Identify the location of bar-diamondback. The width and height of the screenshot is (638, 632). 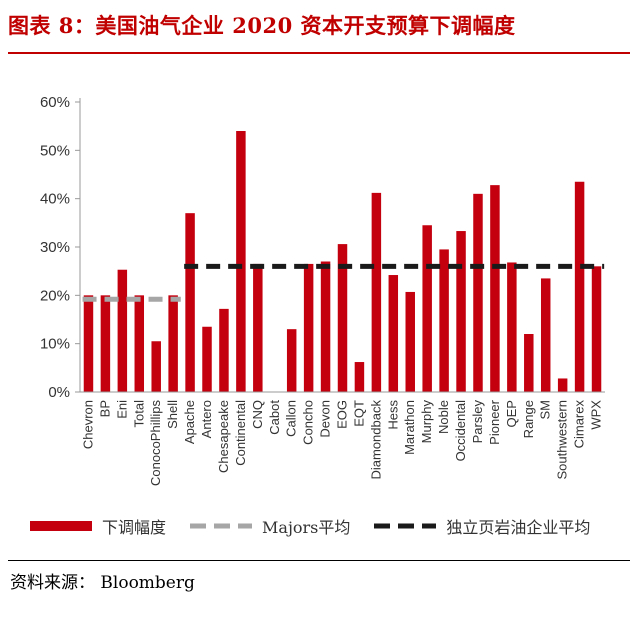
(376, 292).